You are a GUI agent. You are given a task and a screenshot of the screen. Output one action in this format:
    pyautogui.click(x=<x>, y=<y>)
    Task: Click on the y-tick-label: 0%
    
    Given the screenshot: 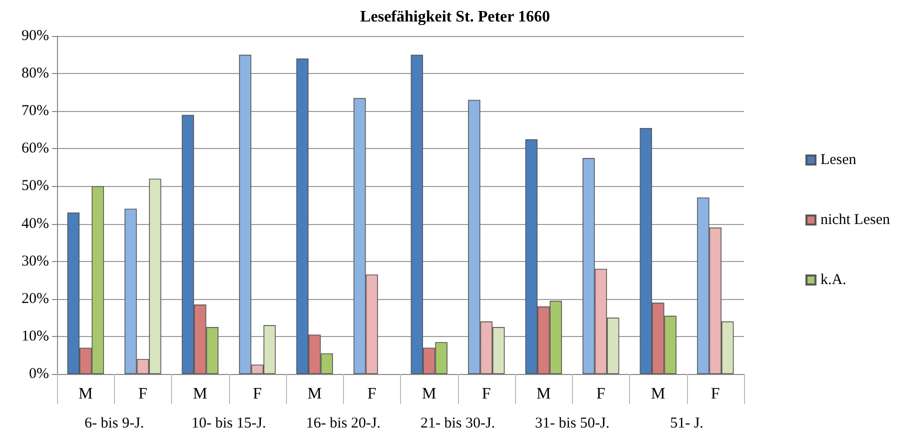 What is the action you would take?
    pyautogui.click(x=39, y=374)
    